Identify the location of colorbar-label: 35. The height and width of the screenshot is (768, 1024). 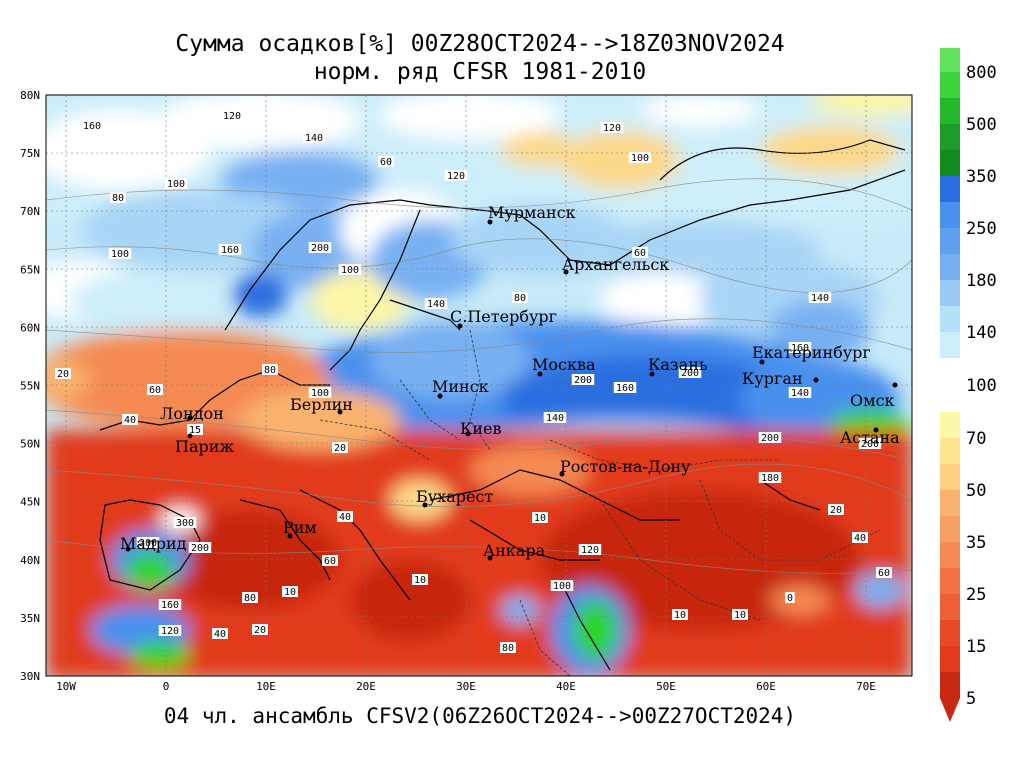
(976, 543).